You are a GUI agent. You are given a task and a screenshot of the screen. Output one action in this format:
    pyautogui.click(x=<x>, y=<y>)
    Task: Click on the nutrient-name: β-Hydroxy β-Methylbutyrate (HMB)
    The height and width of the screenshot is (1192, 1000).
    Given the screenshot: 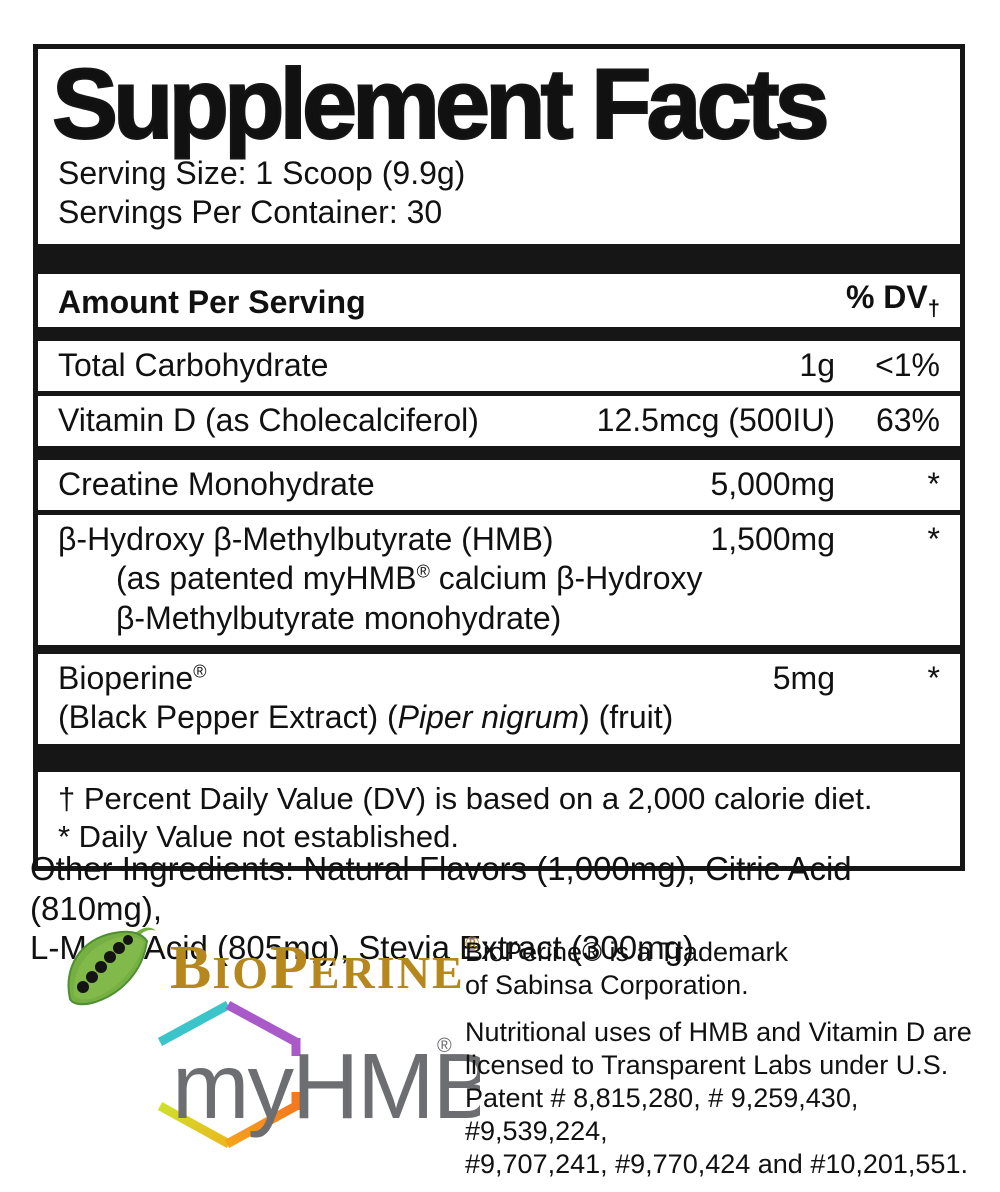 What is the action you would take?
    pyautogui.click(x=306, y=539)
    